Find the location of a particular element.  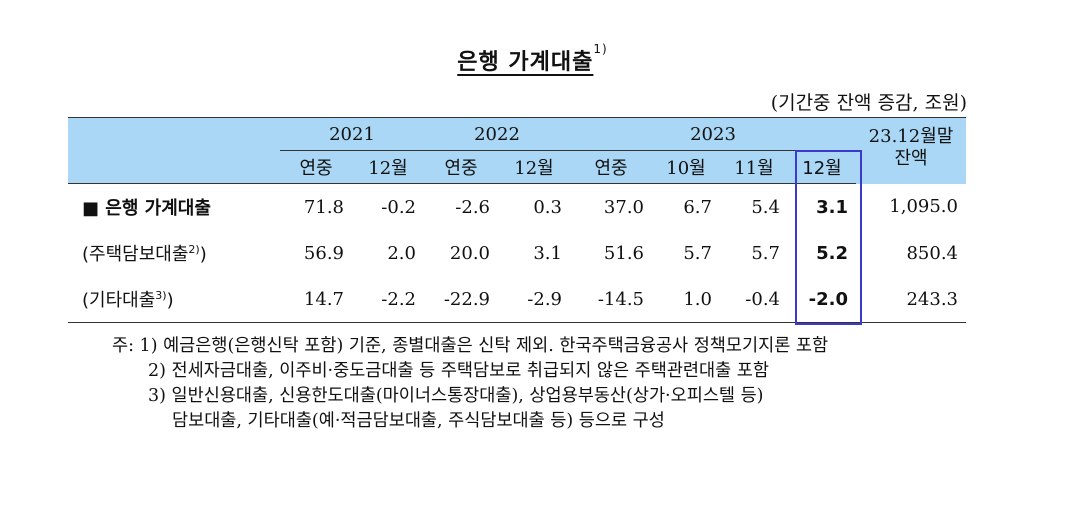

cell-highlight: 3.1 is located at coordinates (832, 207).